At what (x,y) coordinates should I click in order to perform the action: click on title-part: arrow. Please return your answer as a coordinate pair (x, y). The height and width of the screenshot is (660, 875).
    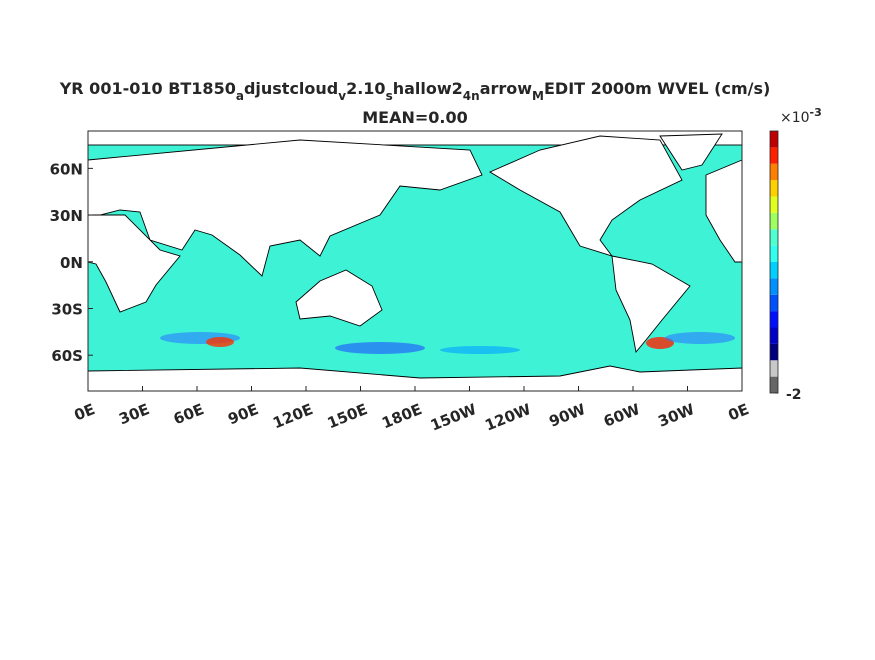
    Looking at the image, I should click on (506, 88).